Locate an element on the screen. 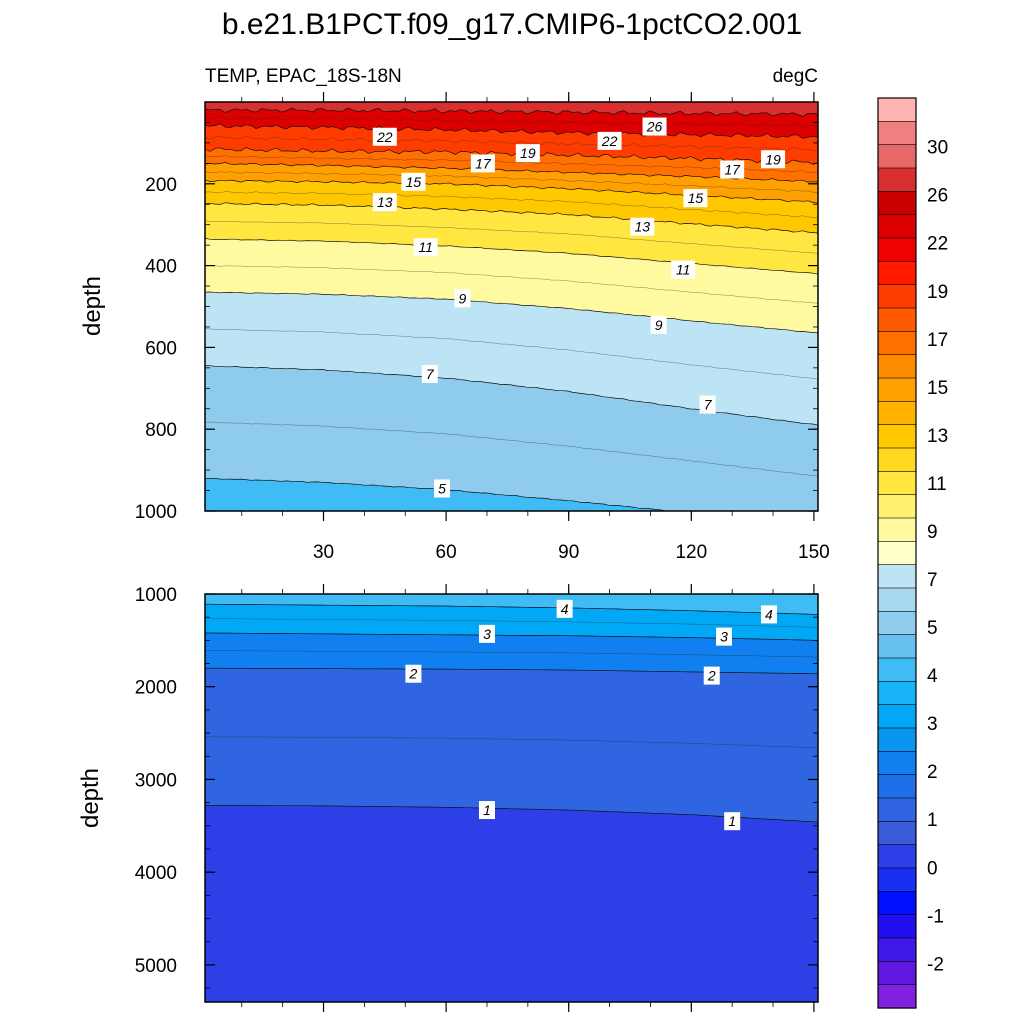 This screenshot has height=1024, width=1024. contour-label: 9 is located at coordinates (462, 298).